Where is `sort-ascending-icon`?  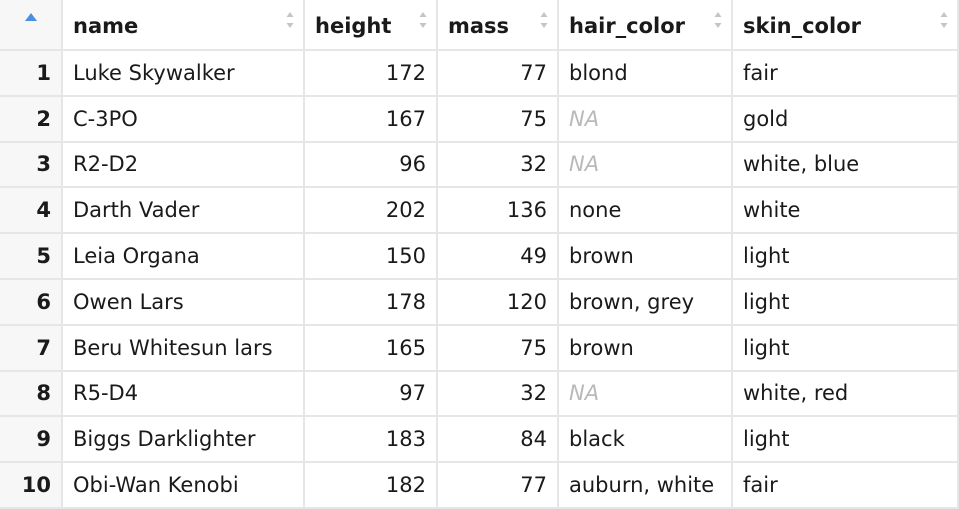 sort-ascending-icon is located at coordinates (30, 16).